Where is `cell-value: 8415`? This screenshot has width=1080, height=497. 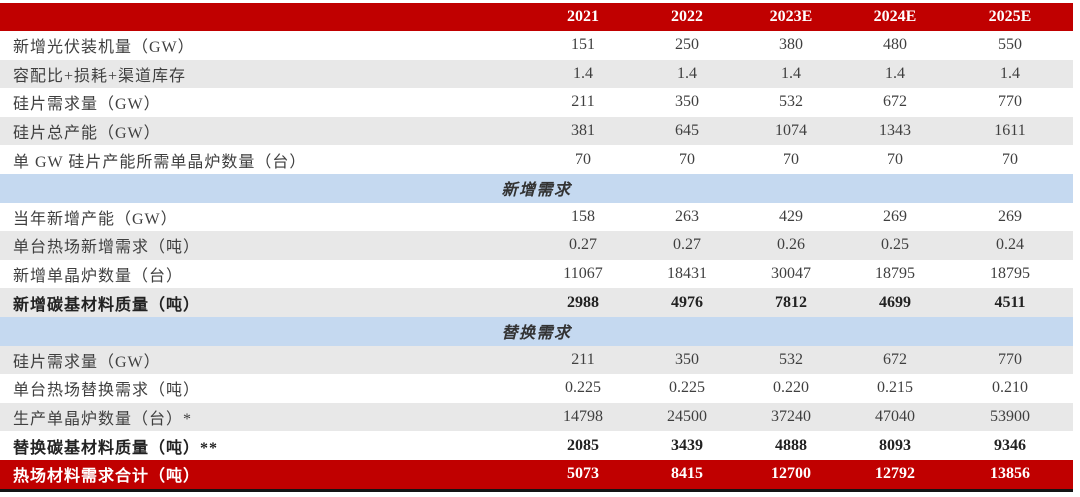
cell-value: 8415 is located at coordinates (687, 474).